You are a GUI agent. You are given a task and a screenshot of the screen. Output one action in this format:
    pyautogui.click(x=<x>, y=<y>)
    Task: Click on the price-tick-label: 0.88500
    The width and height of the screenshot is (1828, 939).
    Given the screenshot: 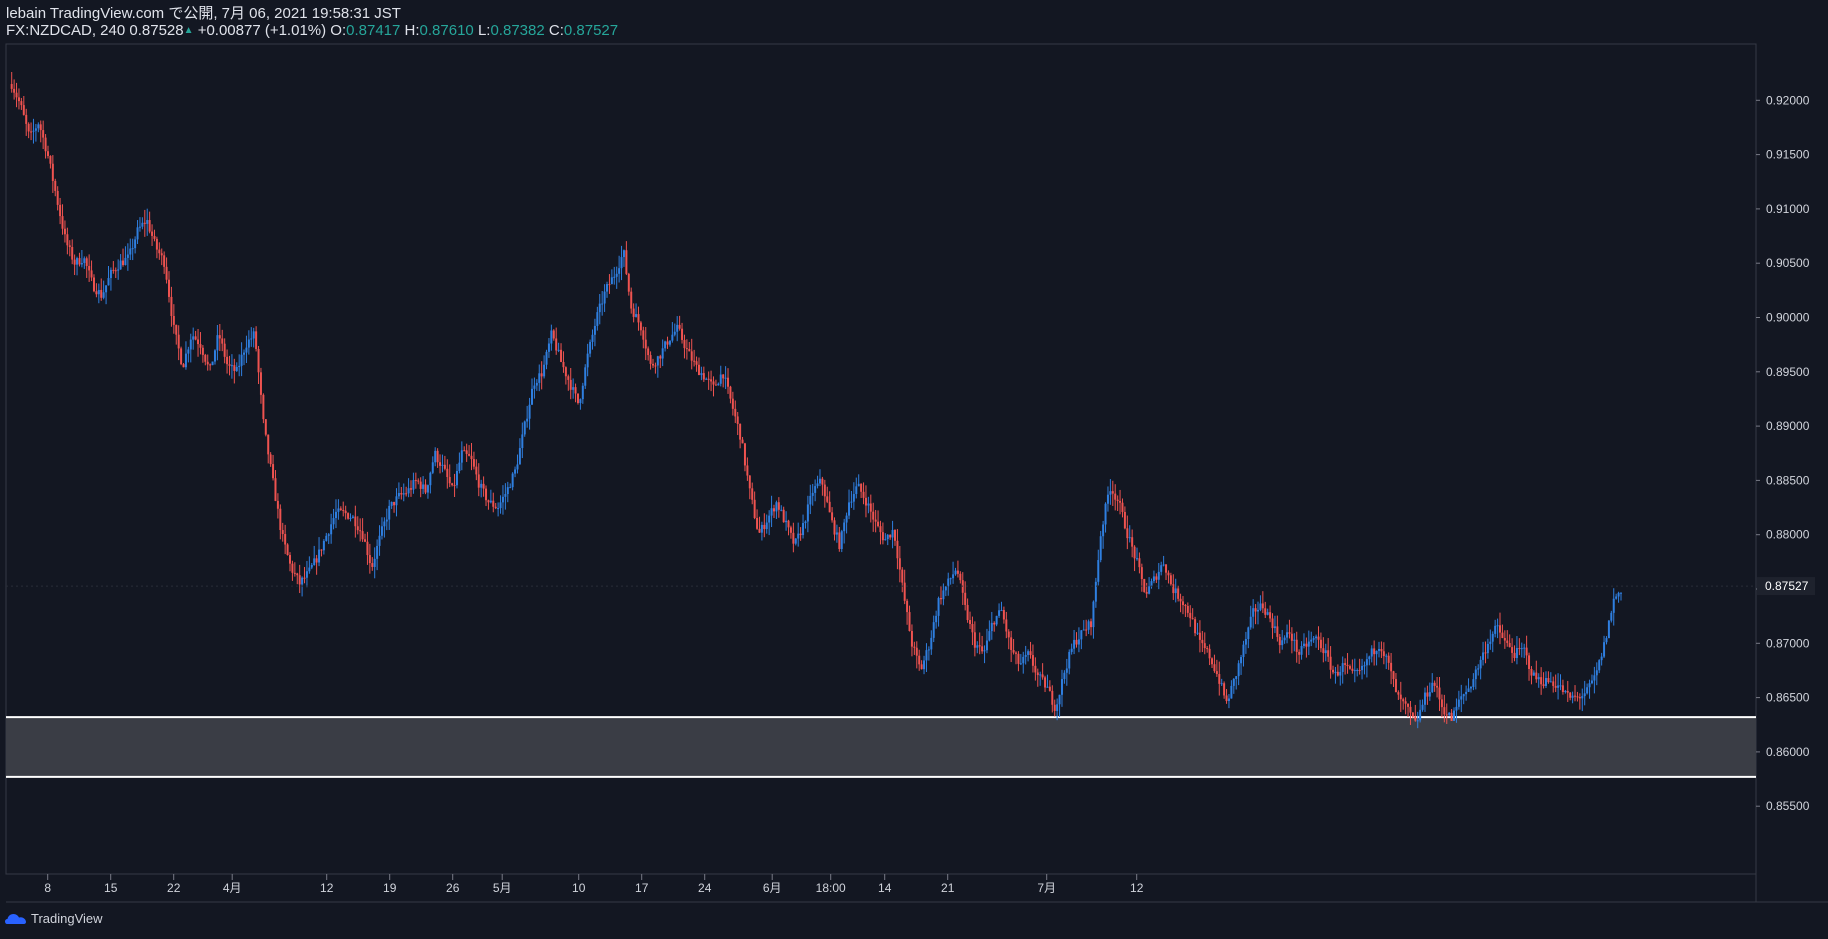 What is the action you would take?
    pyautogui.click(x=1788, y=480)
    